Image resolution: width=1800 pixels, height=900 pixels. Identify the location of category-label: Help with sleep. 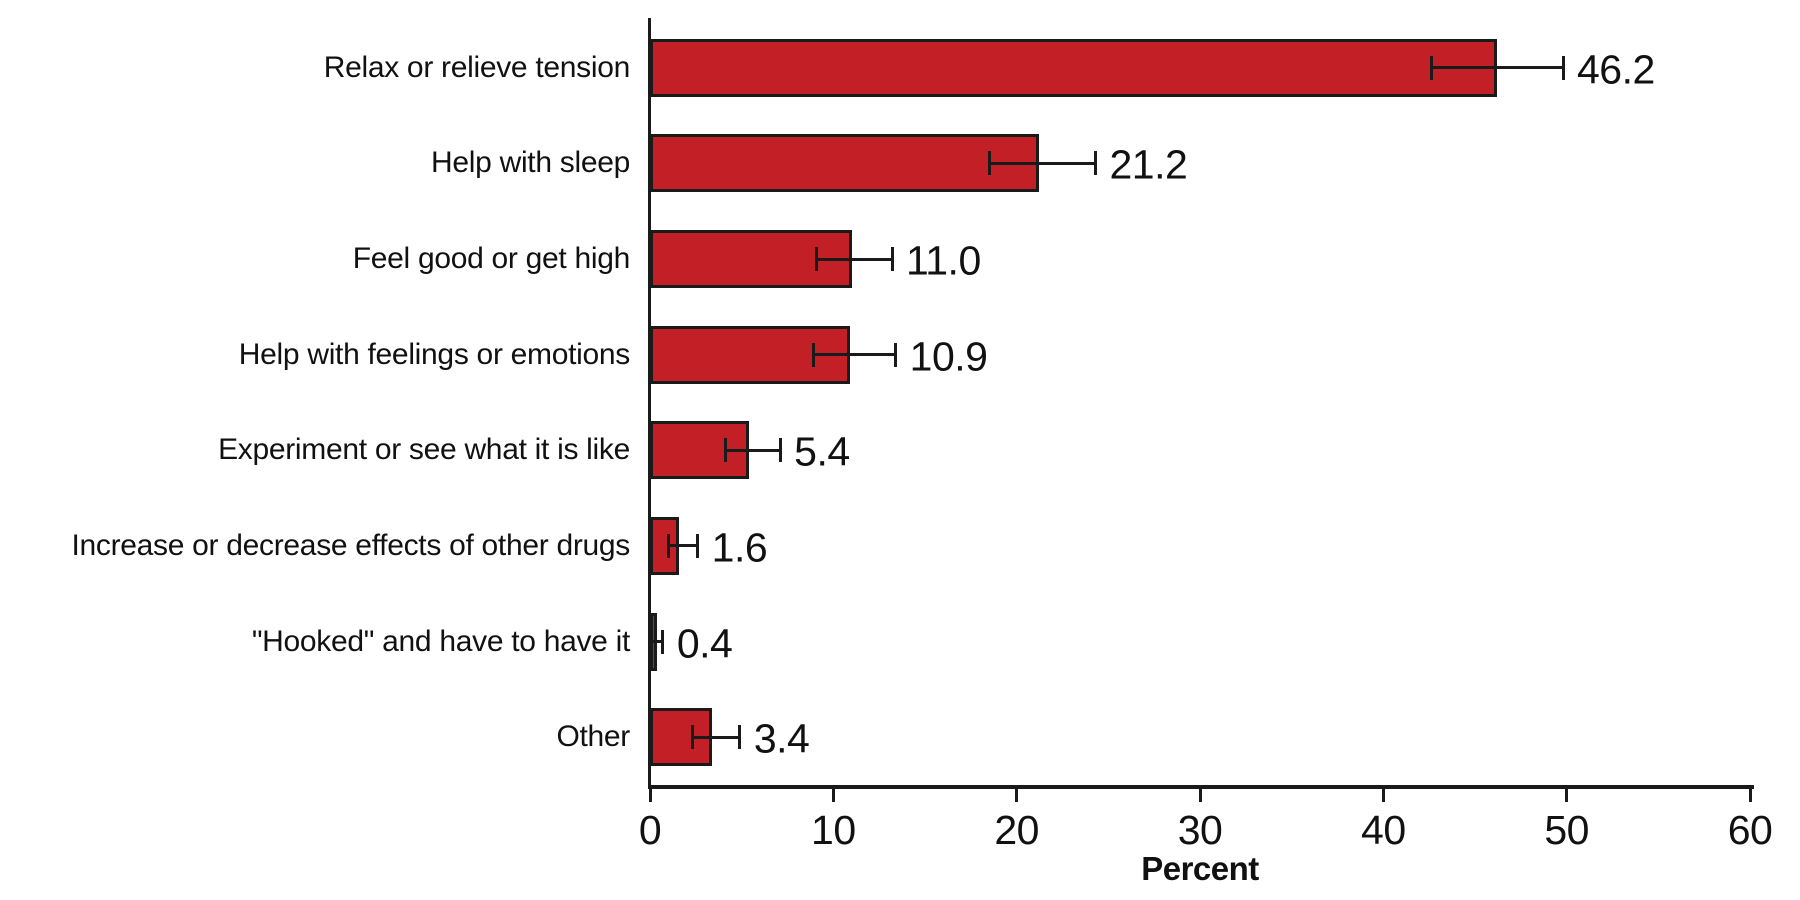
(530, 163).